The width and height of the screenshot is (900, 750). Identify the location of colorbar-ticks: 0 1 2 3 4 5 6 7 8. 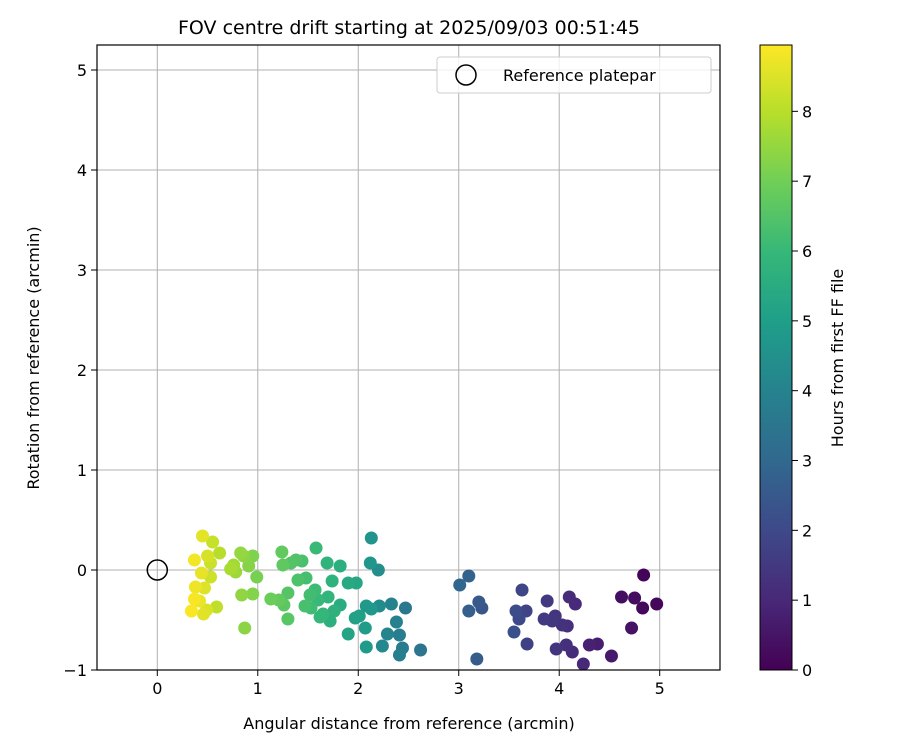
(802, 391).